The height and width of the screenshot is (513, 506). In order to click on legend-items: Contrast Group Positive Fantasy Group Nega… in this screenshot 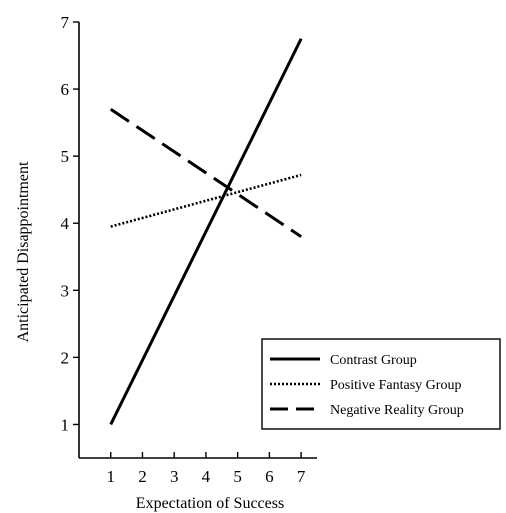, I will do `click(367, 385)`.